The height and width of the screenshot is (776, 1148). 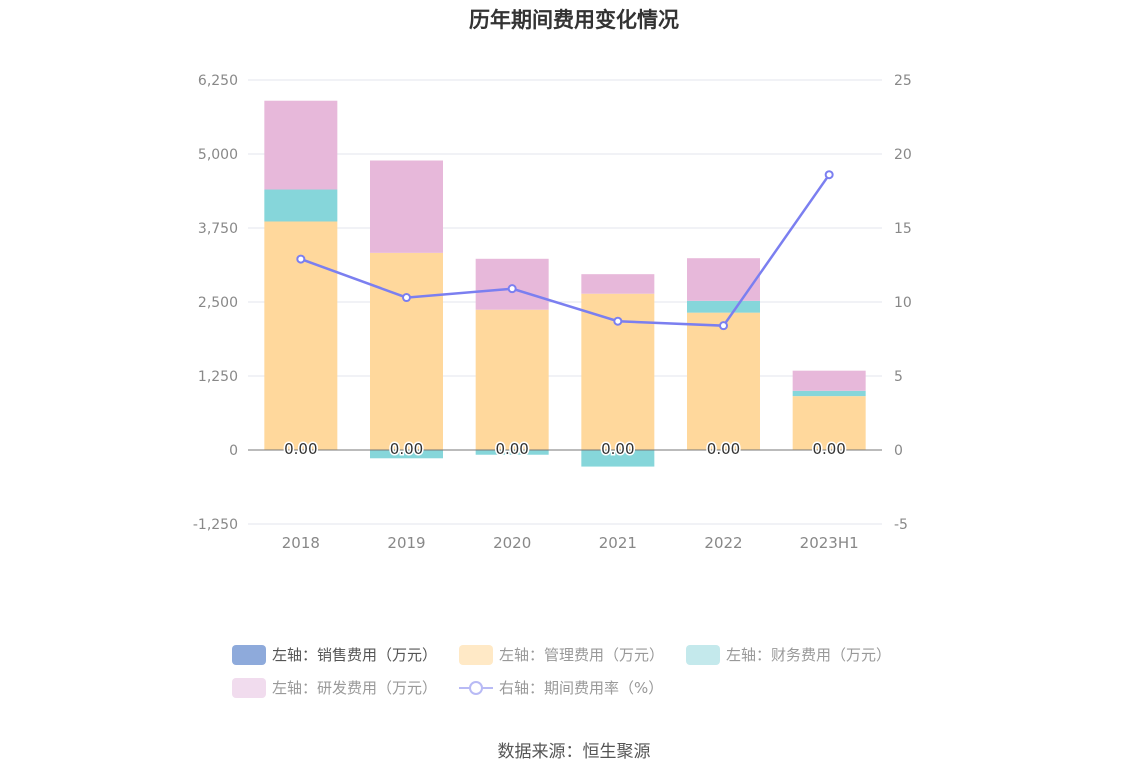 I want to click on x-axis-tick-label: 2022, so click(x=723, y=543).